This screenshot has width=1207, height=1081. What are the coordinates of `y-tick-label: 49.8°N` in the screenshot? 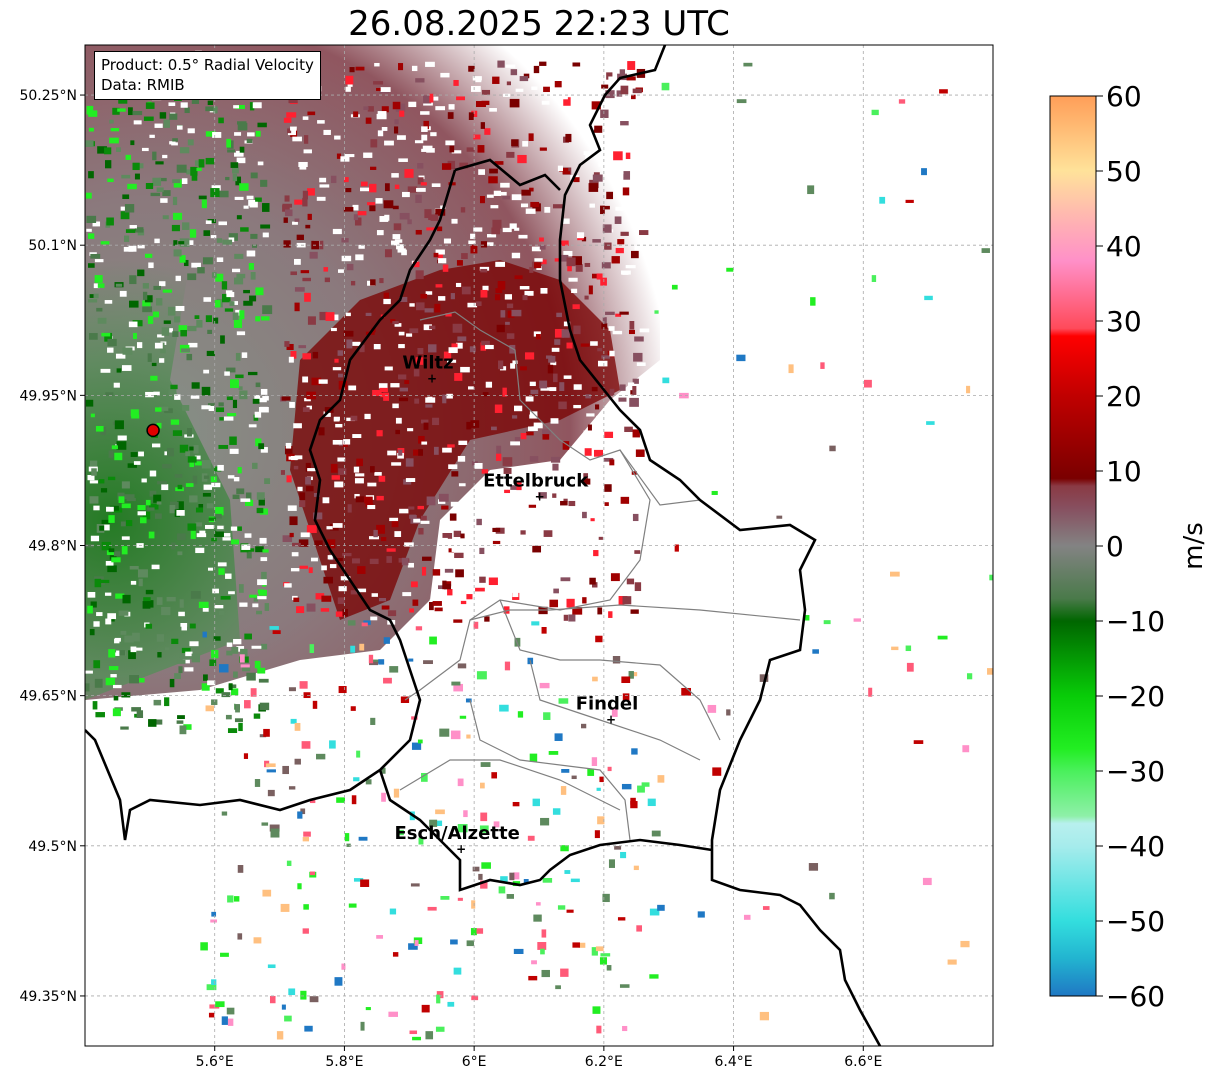 It's located at (52, 547).